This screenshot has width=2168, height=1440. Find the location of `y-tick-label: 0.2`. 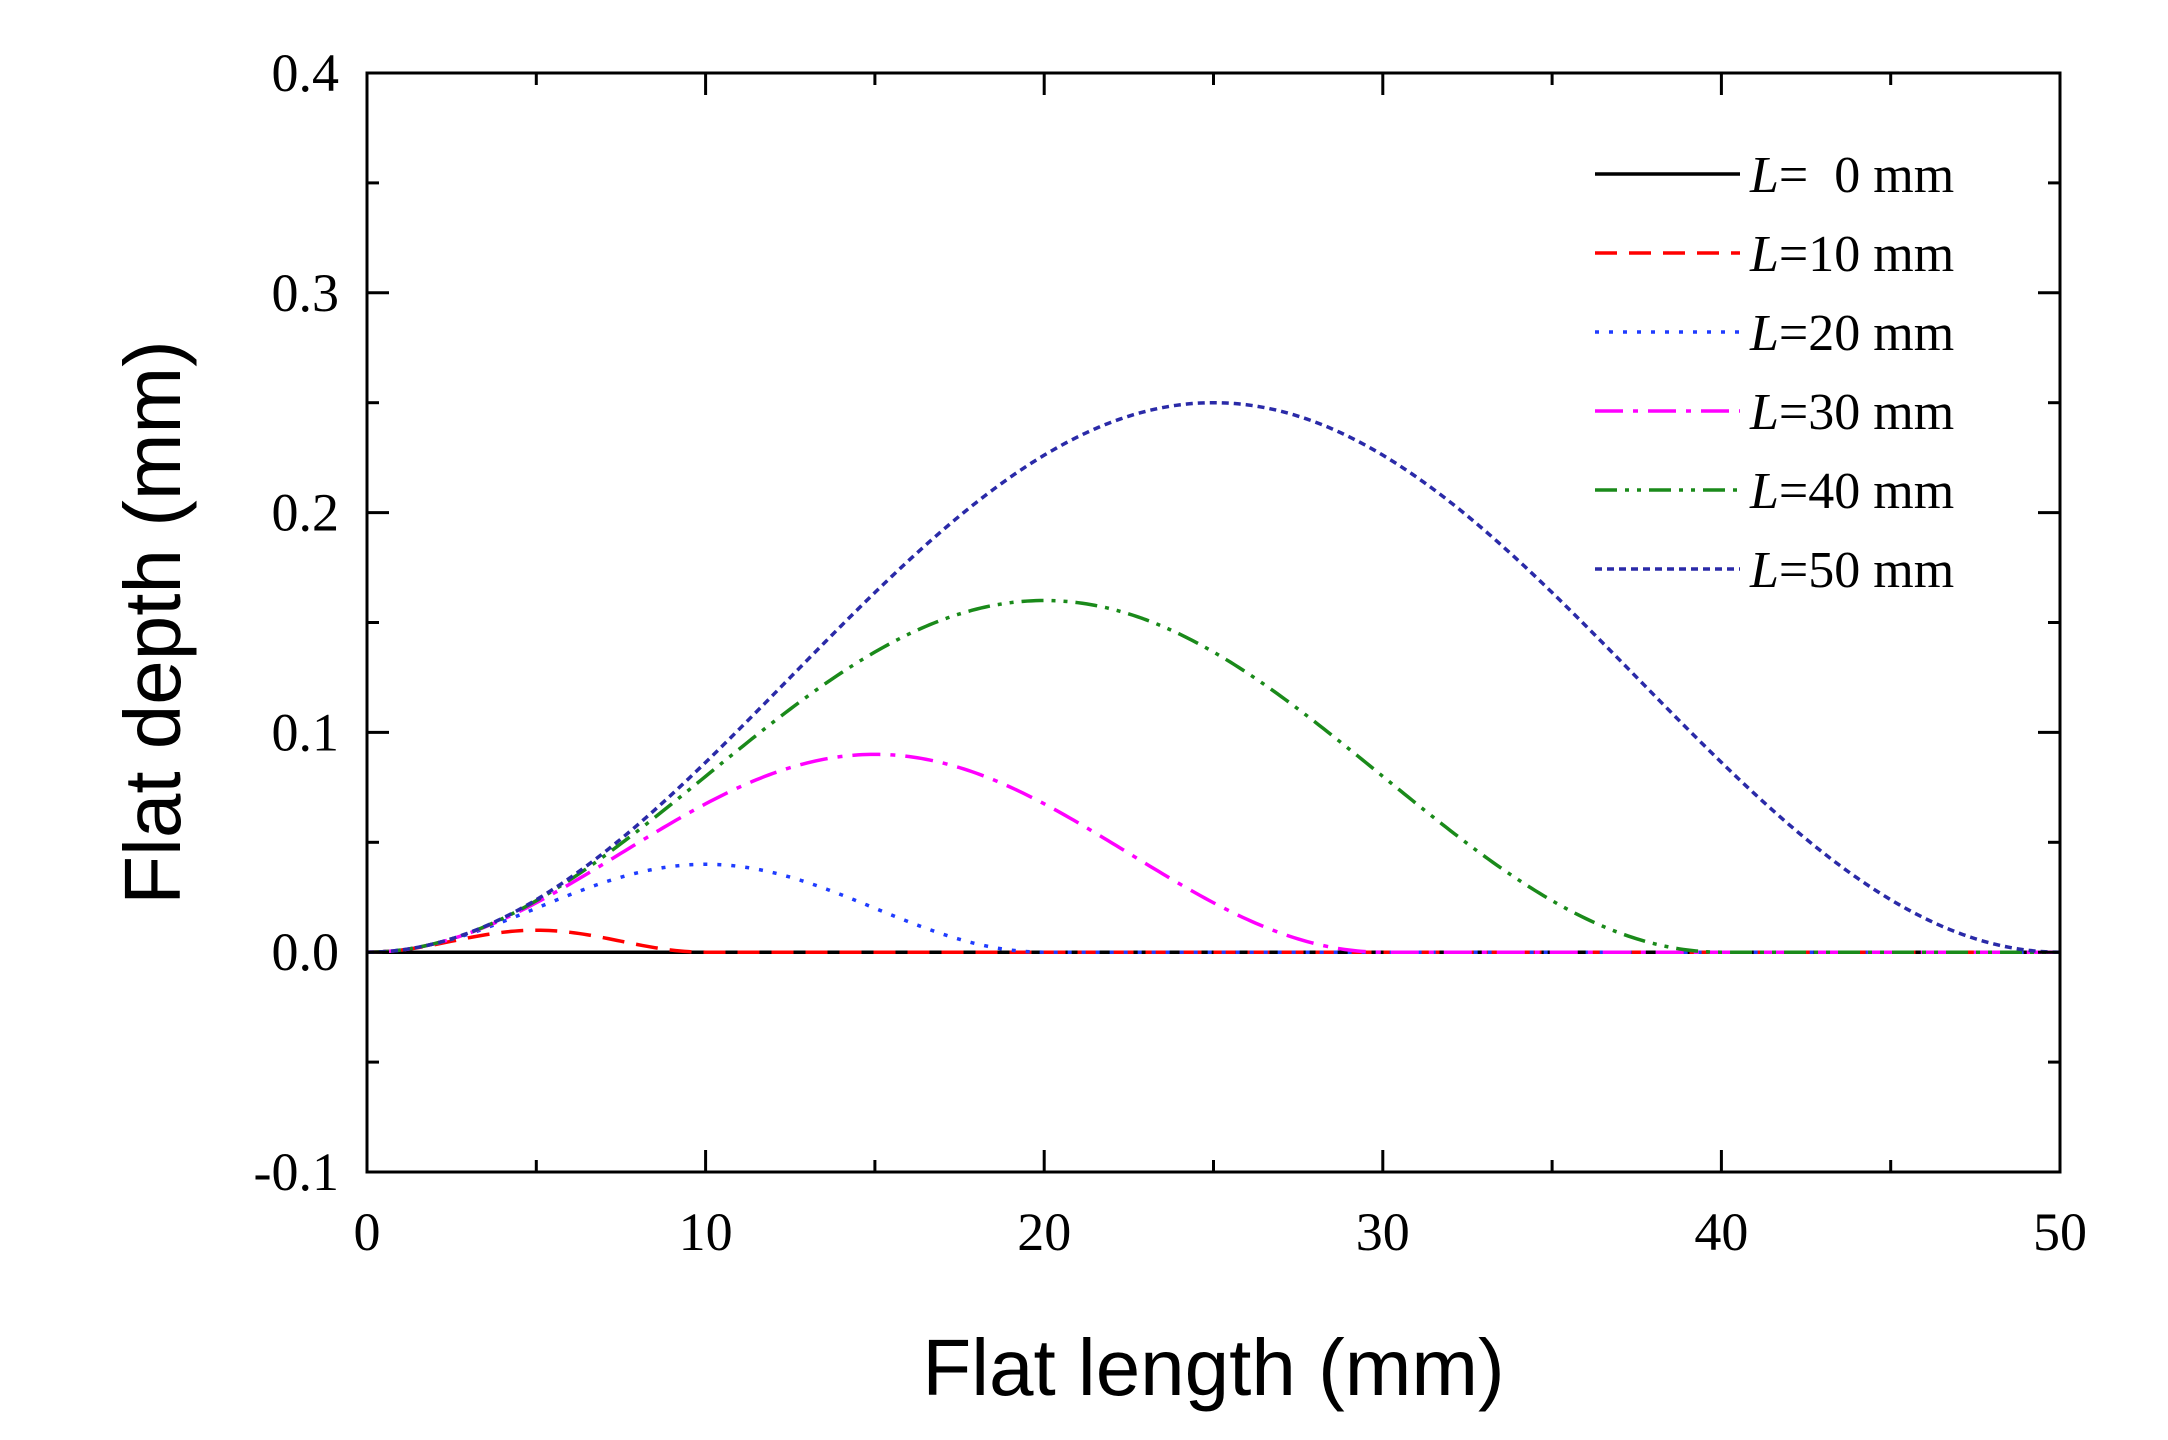

y-tick-label: 0.2 is located at coordinates (306, 513).